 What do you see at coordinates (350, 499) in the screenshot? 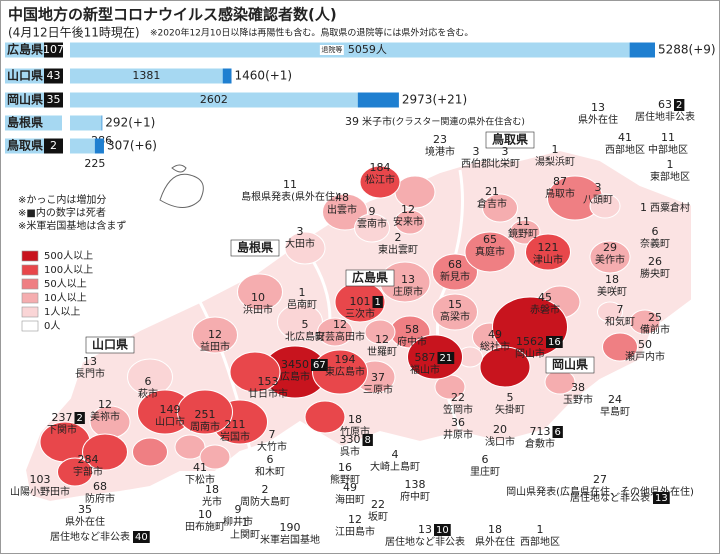
I see `municipality-name: 海田町` at bounding box center [350, 499].